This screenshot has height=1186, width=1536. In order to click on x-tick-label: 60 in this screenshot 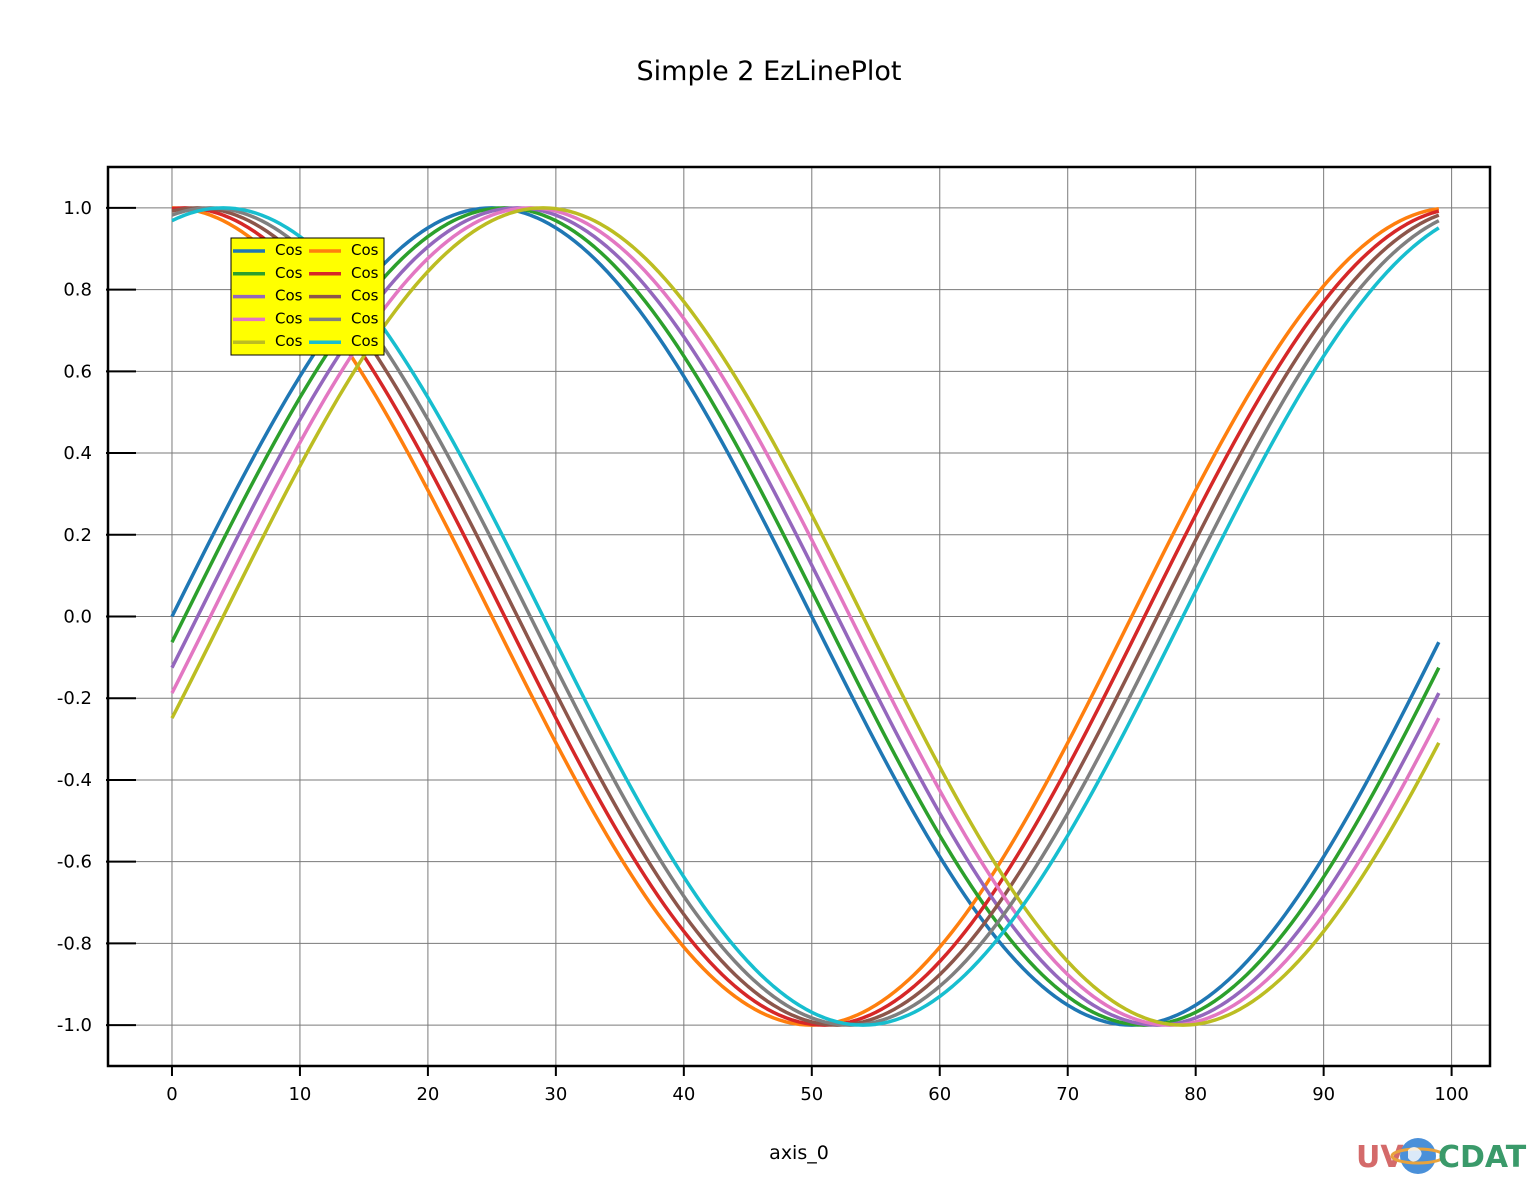, I will do `click(939, 1094)`.